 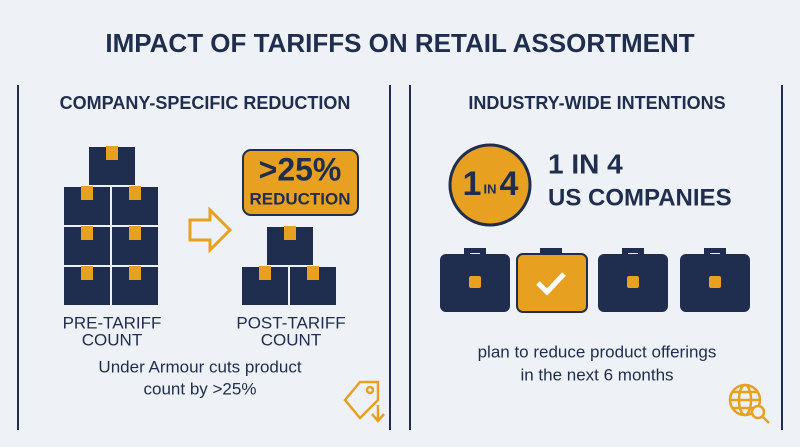 What do you see at coordinates (112, 322) in the screenshot?
I see `pre-label: PRE-TARIFF` at bounding box center [112, 322].